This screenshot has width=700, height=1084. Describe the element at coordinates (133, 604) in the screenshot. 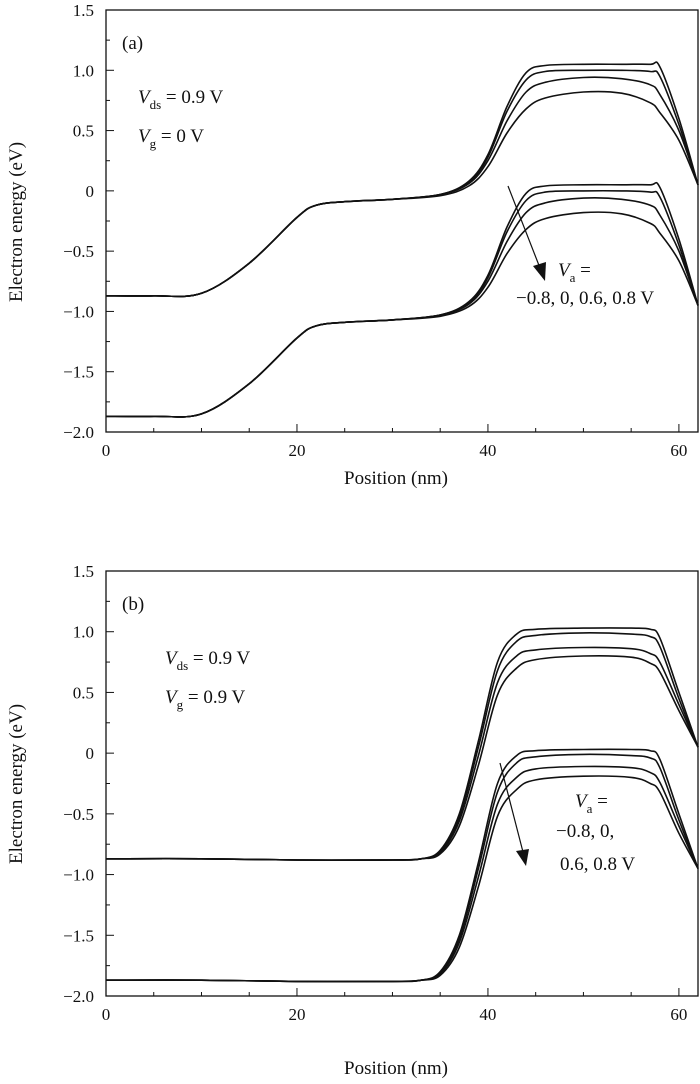

I see `panel-label: (b)` at that location.